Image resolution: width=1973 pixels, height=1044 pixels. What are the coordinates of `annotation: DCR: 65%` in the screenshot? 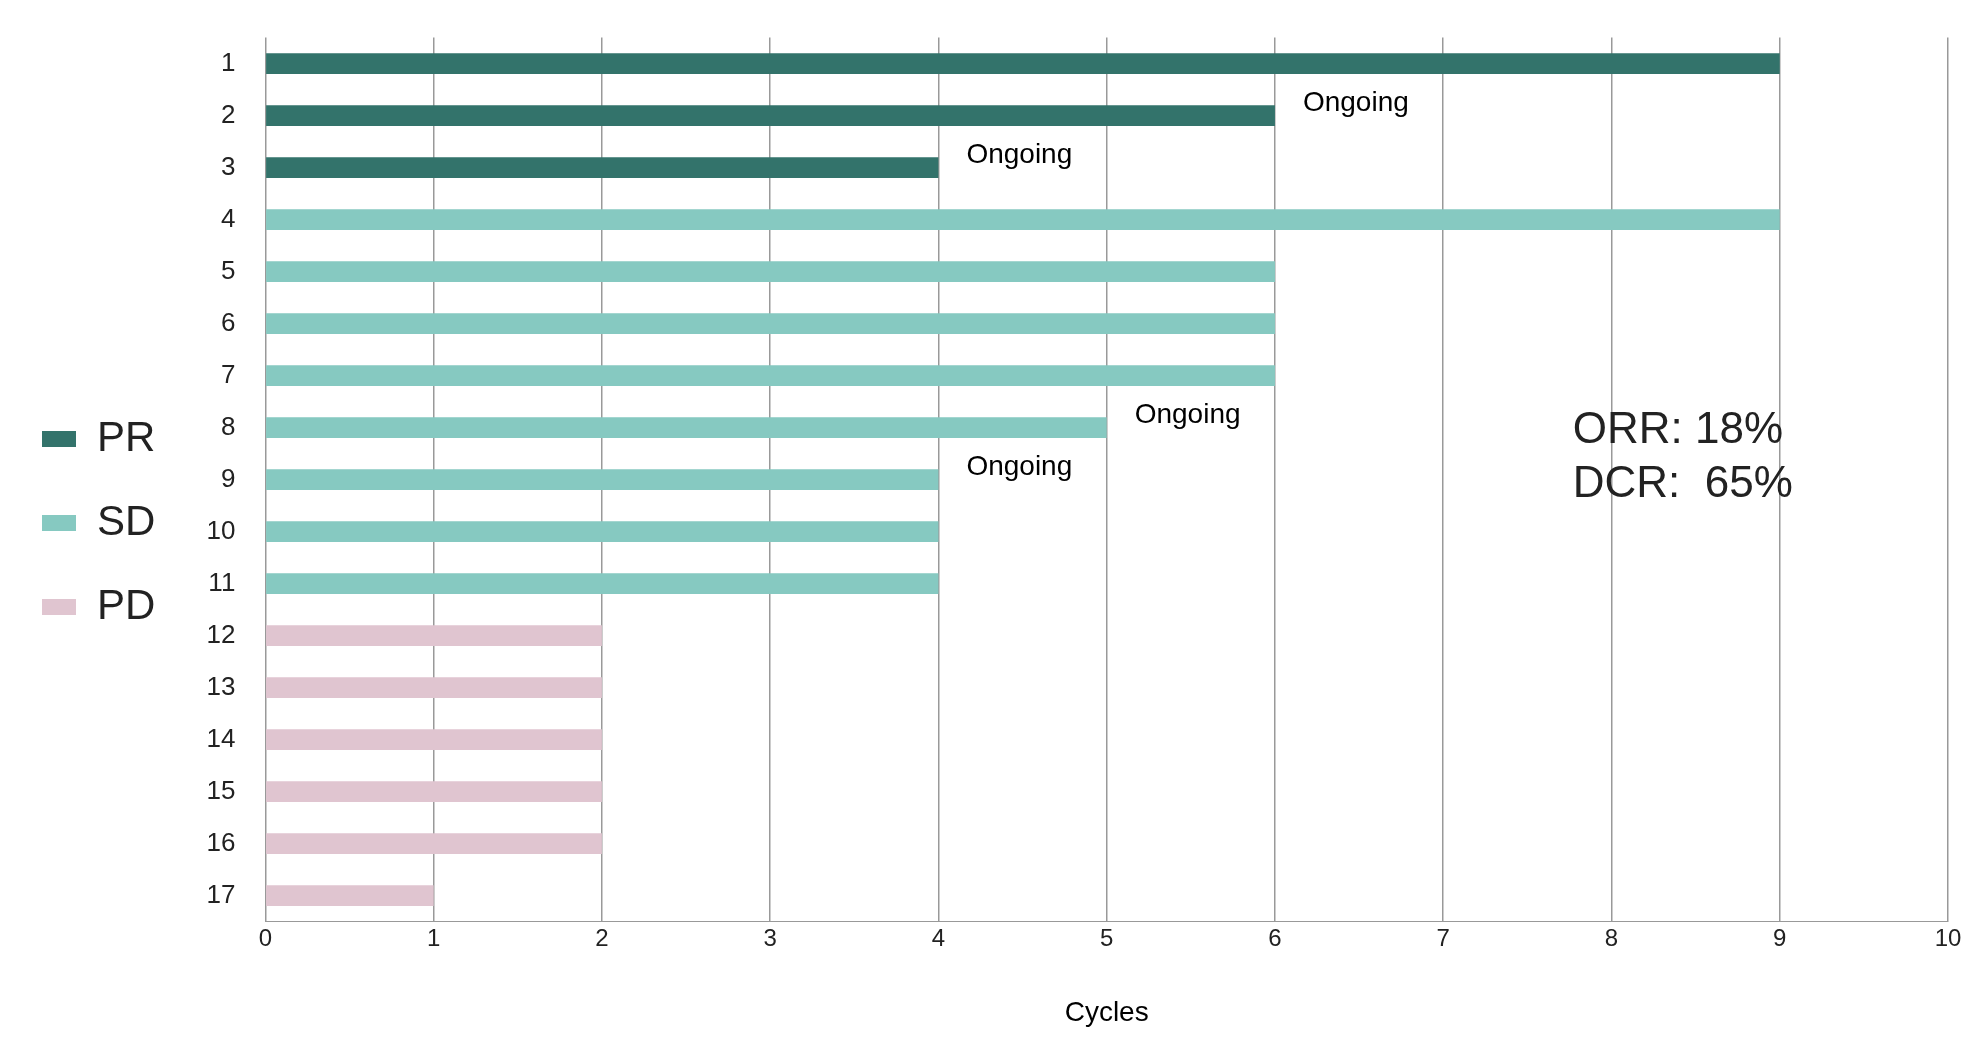 It's located at (1682, 482).